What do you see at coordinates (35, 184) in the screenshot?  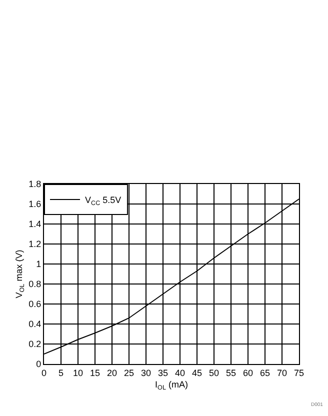 I see `y-tick-label: 1.8` at bounding box center [35, 184].